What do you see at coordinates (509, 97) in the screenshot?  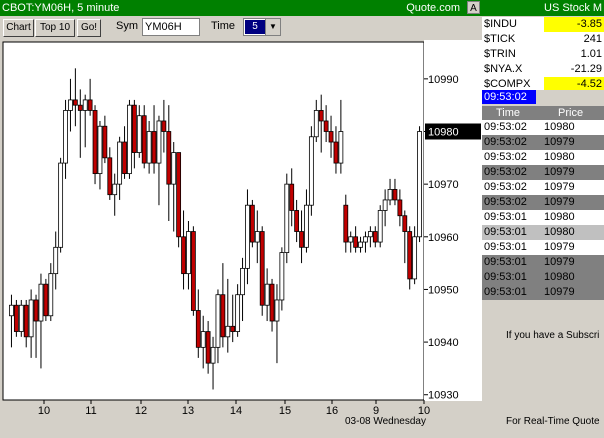 I see `clock: 09:53:02` at bounding box center [509, 97].